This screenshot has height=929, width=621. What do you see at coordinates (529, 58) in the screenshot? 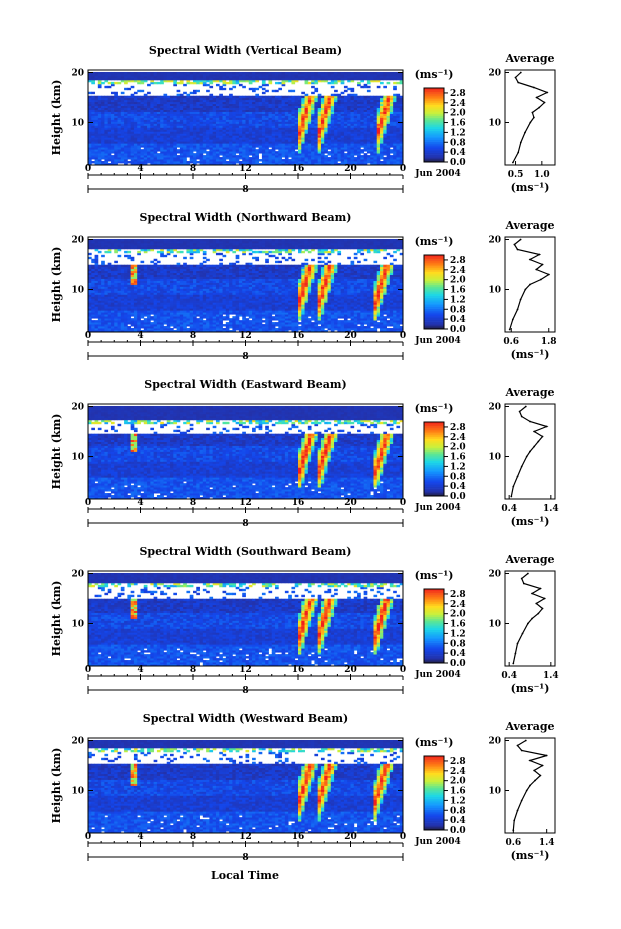
I see `profile-title: Average` at bounding box center [529, 58].